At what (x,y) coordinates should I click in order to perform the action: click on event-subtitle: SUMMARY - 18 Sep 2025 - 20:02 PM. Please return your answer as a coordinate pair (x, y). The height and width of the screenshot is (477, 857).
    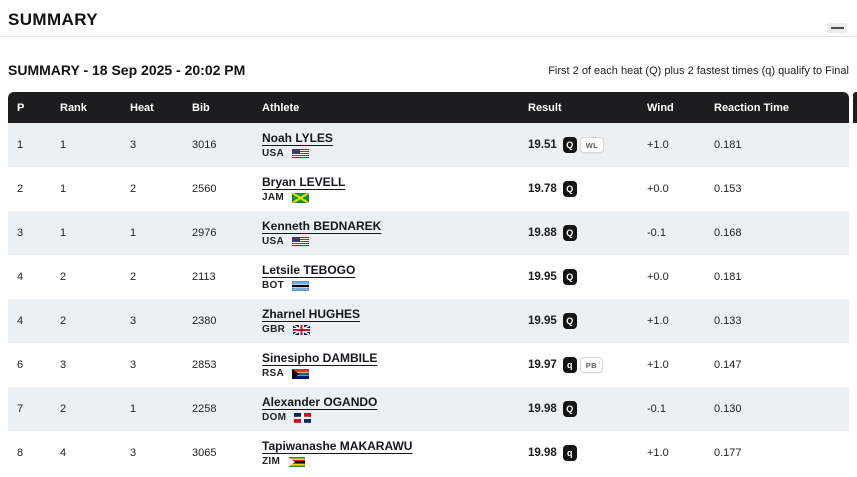
    Looking at the image, I should click on (127, 70).